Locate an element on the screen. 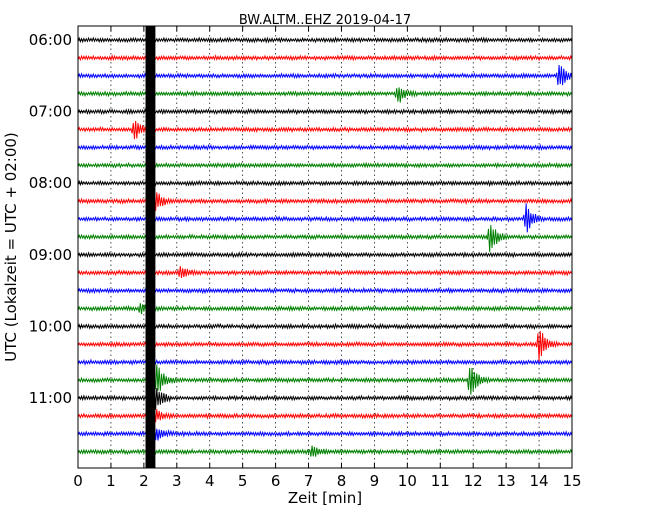 This screenshot has width=650, height=520. saturated-event-band is located at coordinates (150, 247).